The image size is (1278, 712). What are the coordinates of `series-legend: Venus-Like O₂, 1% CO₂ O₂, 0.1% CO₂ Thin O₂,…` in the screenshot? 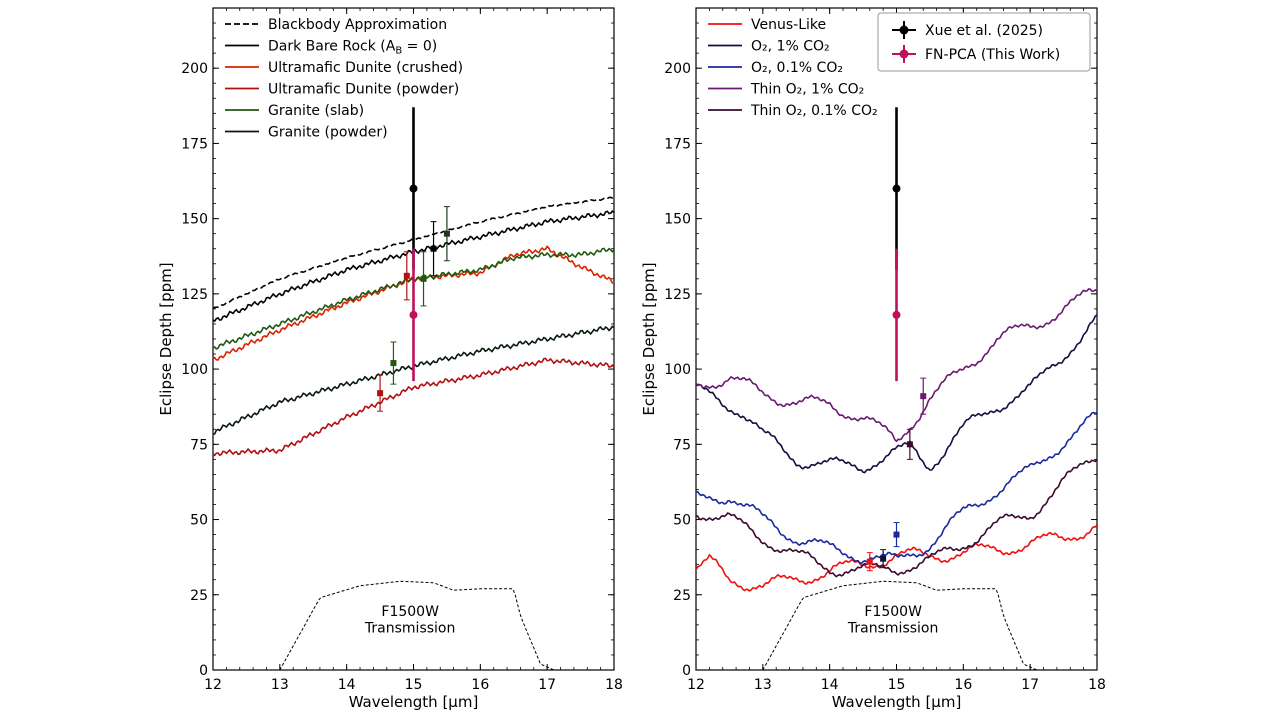 It's located at (793, 68).